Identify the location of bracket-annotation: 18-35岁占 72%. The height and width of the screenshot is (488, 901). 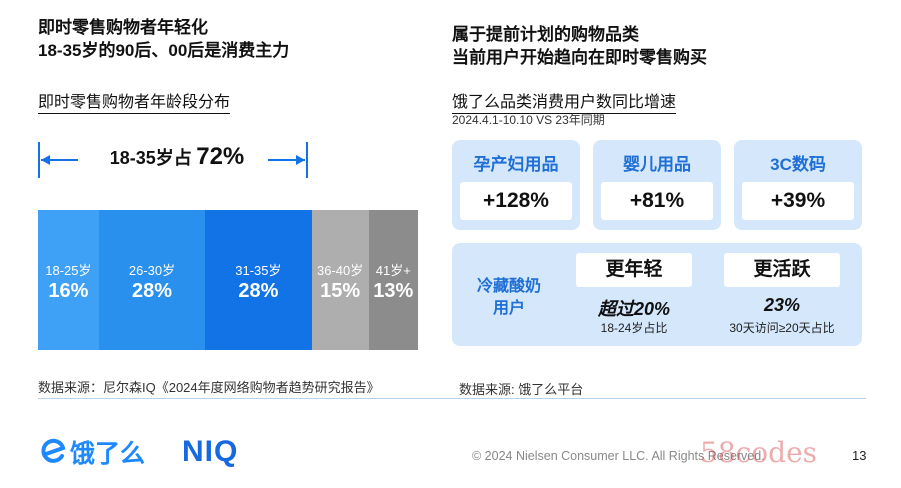
(177, 157).